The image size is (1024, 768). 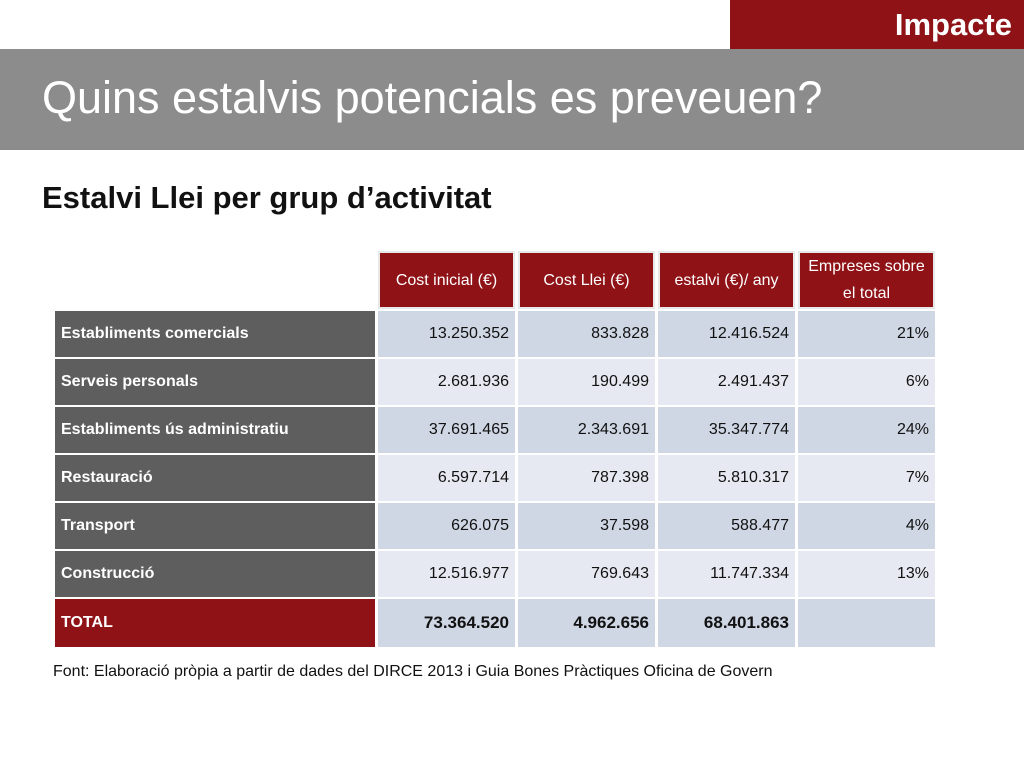 What do you see at coordinates (866, 280) in the screenshot?
I see `col-header-empreses: Empreses sobre el total` at bounding box center [866, 280].